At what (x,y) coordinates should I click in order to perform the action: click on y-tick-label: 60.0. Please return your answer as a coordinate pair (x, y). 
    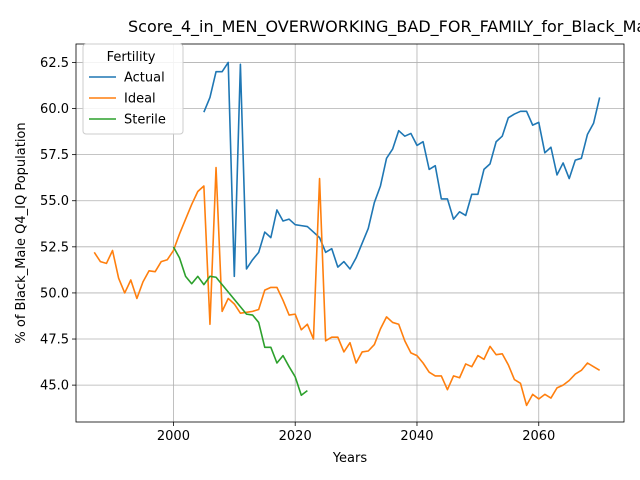
    Looking at the image, I should click on (54, 109).